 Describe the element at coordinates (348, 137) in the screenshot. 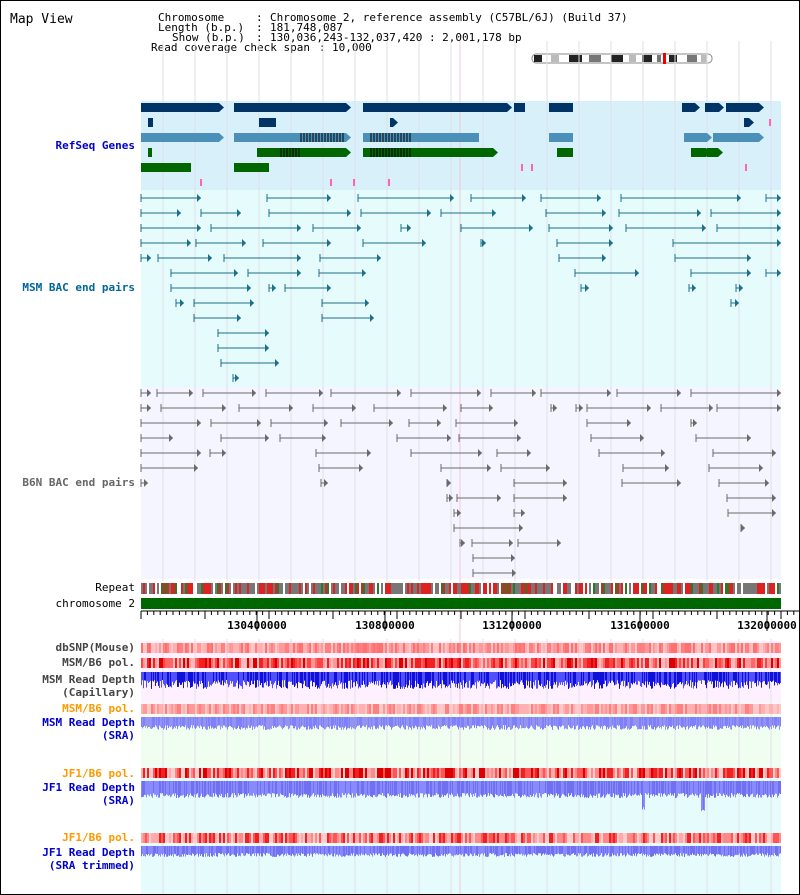

I see `gene-strand-arrow` at that location.